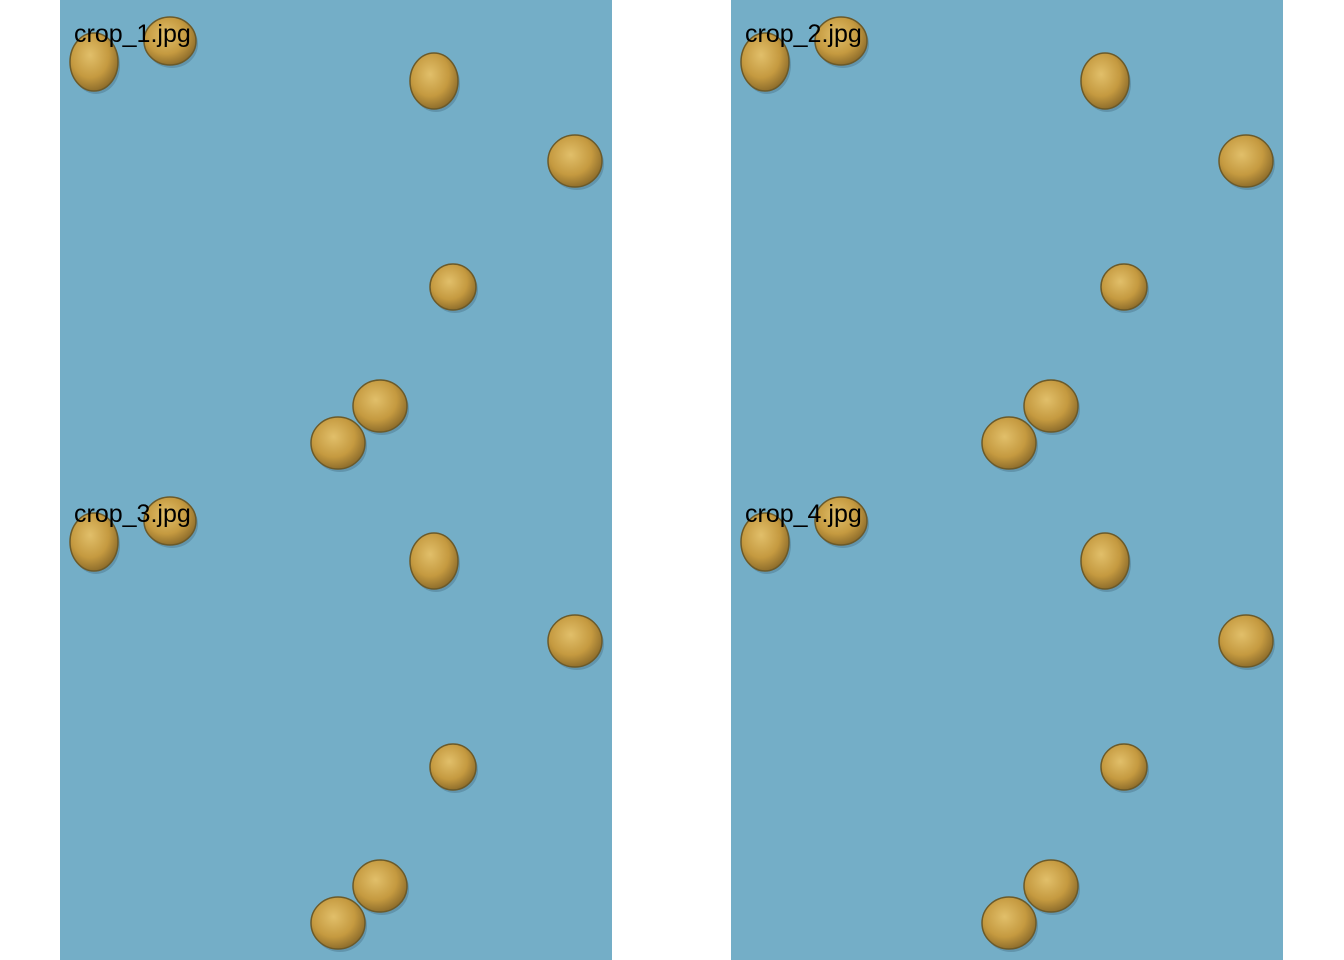  What do you see at coordinates (132, 34) in the screenshot?
I see `tile-filename-label: crop_1.jpg` at bounding box center [132, 34].